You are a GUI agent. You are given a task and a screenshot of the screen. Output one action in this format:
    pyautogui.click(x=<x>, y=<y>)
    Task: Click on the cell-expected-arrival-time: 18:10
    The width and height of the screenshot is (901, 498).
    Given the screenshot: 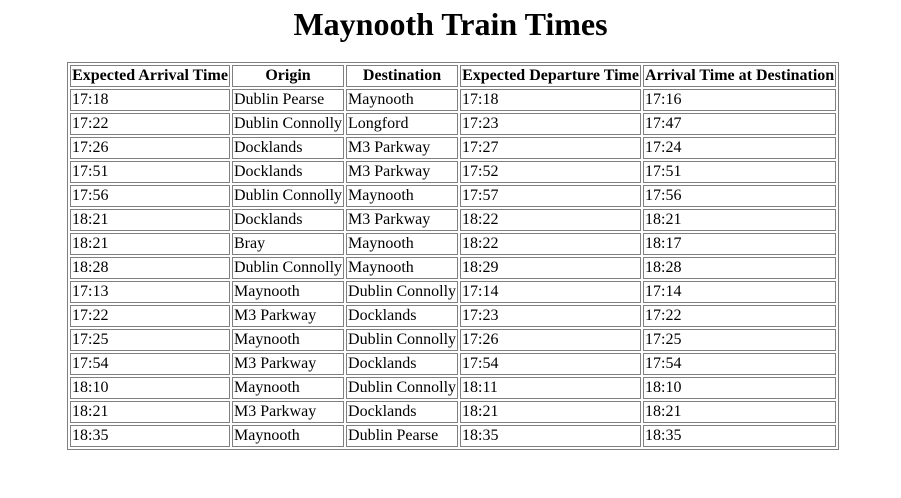 What is the action you would take?
    pyautogui.click(x=150, y=388)
    